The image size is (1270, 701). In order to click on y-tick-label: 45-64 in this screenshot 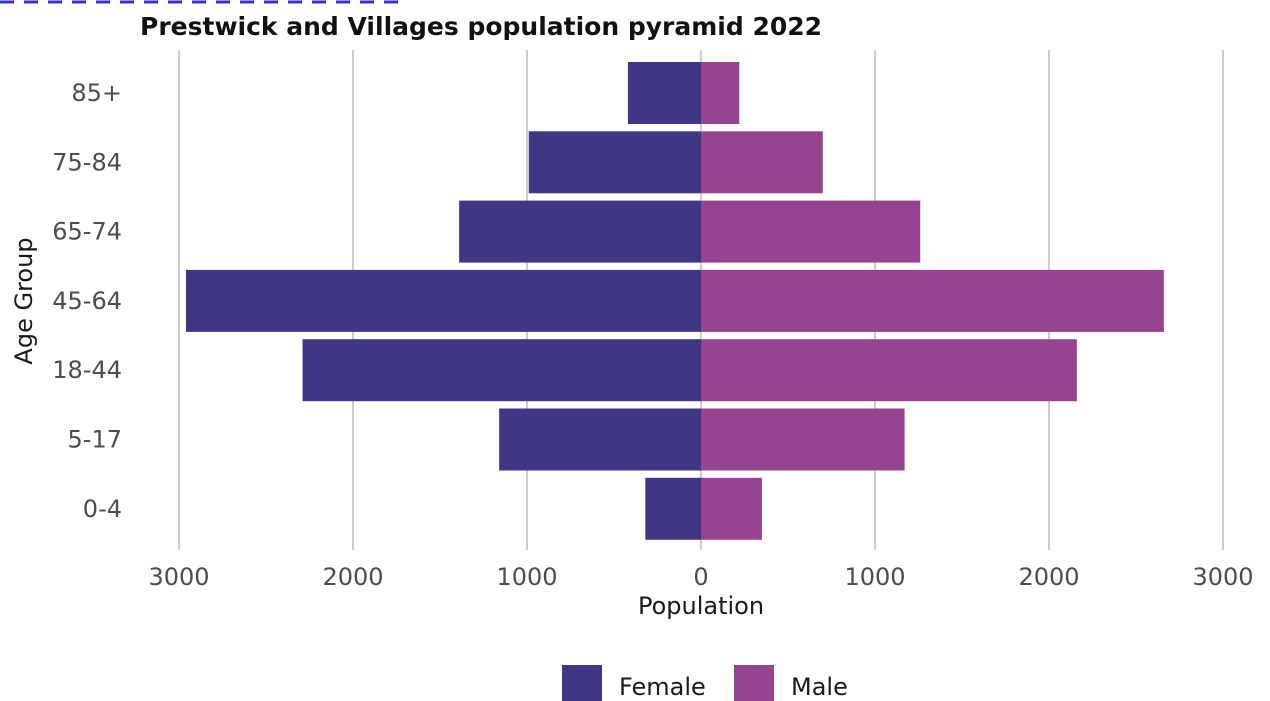, I will do `click(87, 301)`.